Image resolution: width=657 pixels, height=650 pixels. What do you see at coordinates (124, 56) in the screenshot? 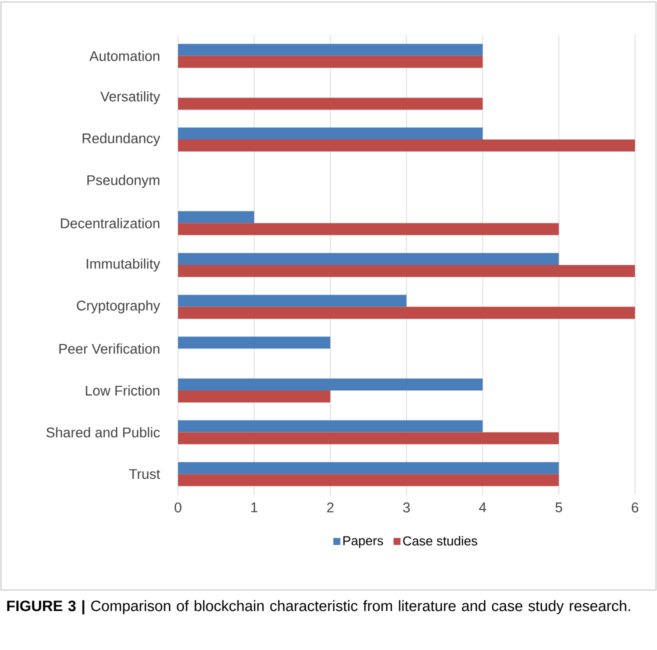
I see `y-tick-label: Automation` at bounding box center [124, 56].